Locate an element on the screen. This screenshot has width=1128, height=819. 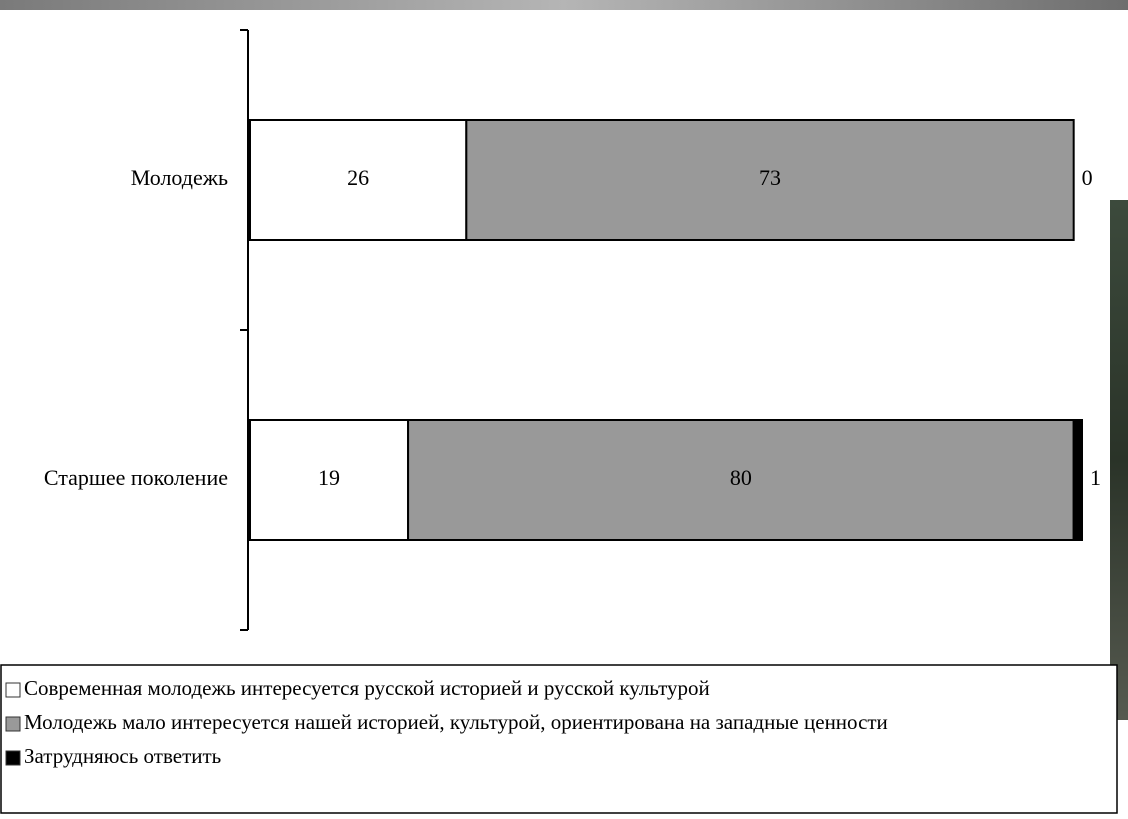
category-axis is located at coordinates (244, 330).